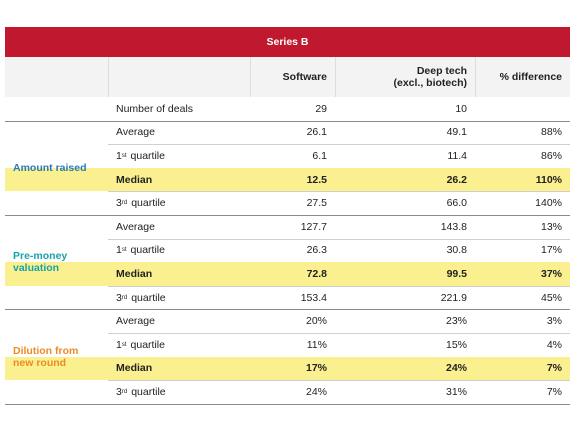  I want to click on cell: 20%, so click(316, 321).